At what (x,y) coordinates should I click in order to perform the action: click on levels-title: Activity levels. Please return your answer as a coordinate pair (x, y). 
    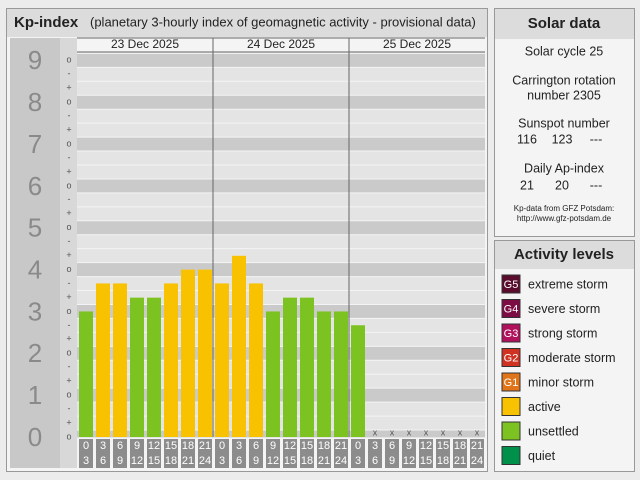
    Looking at the image, I should click on (564, 254).